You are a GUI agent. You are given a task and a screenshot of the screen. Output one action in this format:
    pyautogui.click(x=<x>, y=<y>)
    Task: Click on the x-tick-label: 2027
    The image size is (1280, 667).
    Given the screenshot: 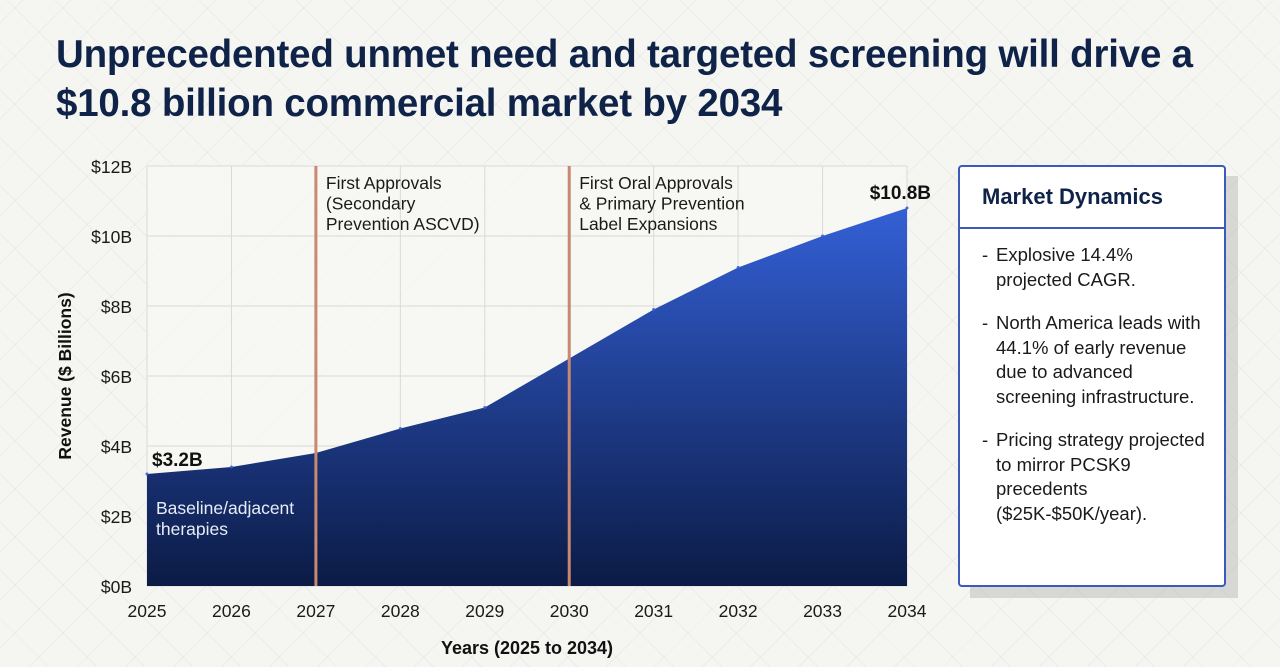 What is the action you would take?
    pyautogui.click(x=315, y=611)
    